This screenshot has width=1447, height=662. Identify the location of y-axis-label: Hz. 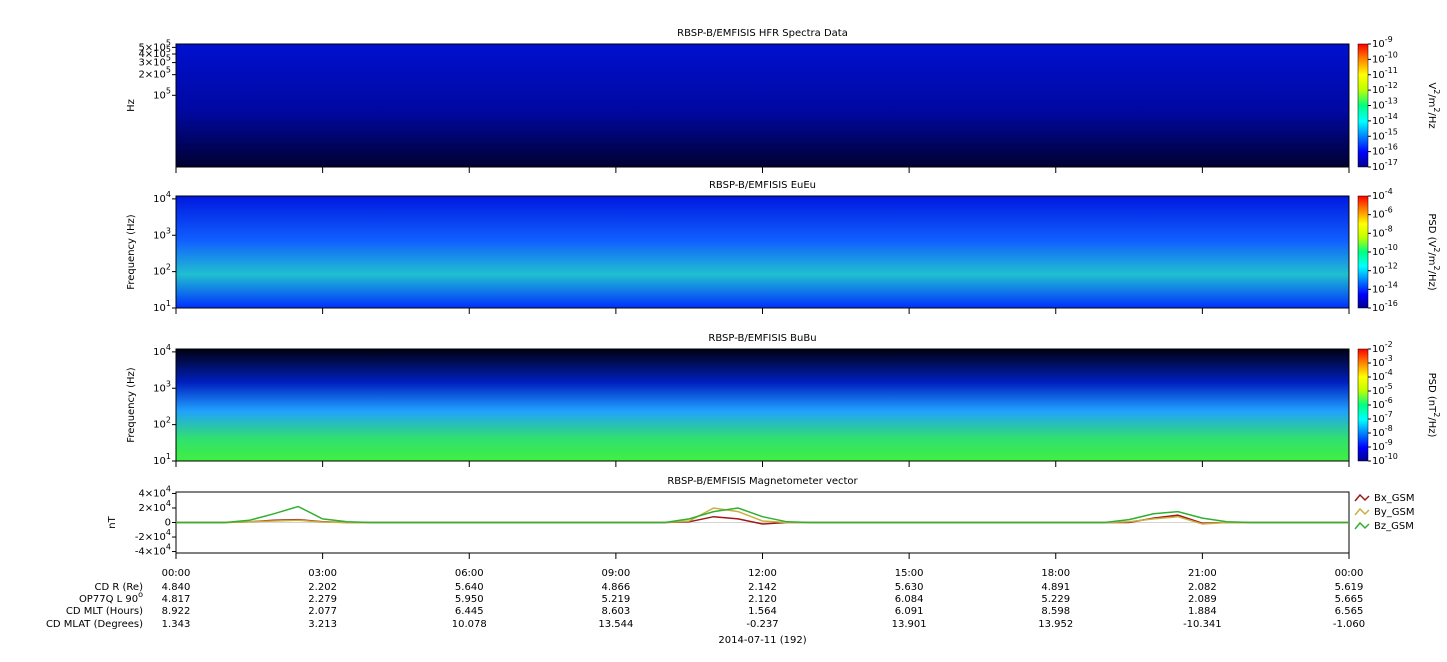
(131, 105).